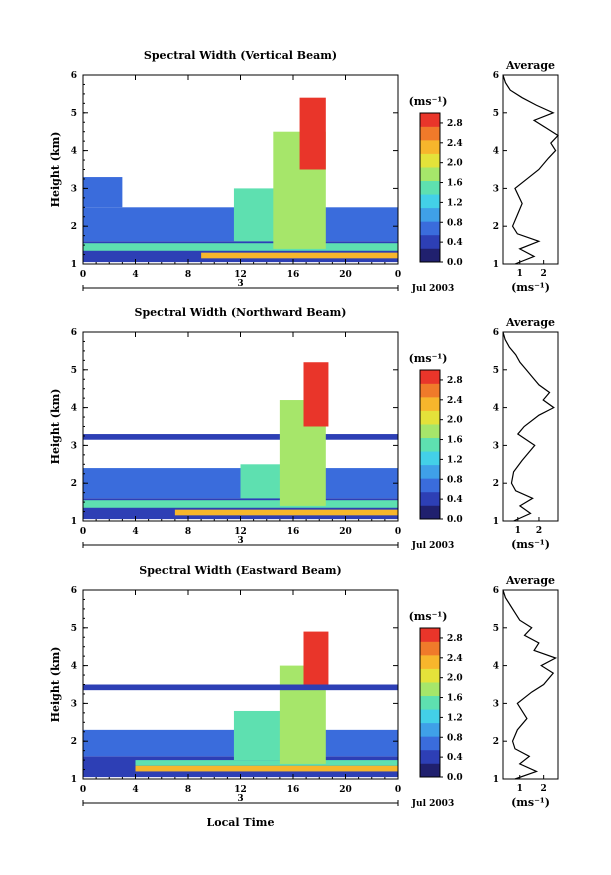 The width and height of the screenshot is (611, 875). Describe the element at coordinates (455, 738) in the screenshot. I see `colorbar-tick-label: 0.8` at that location.